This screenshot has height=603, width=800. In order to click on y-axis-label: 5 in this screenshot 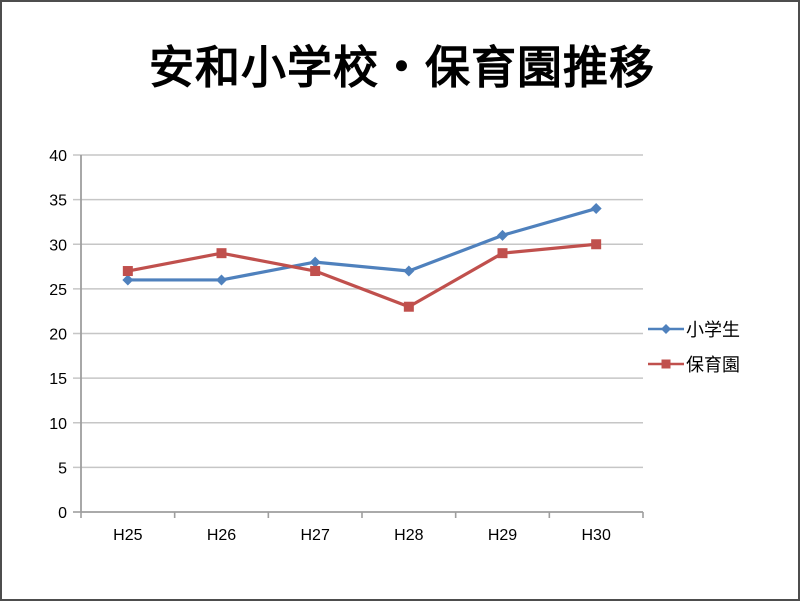, I will do `click(62, 468)`.